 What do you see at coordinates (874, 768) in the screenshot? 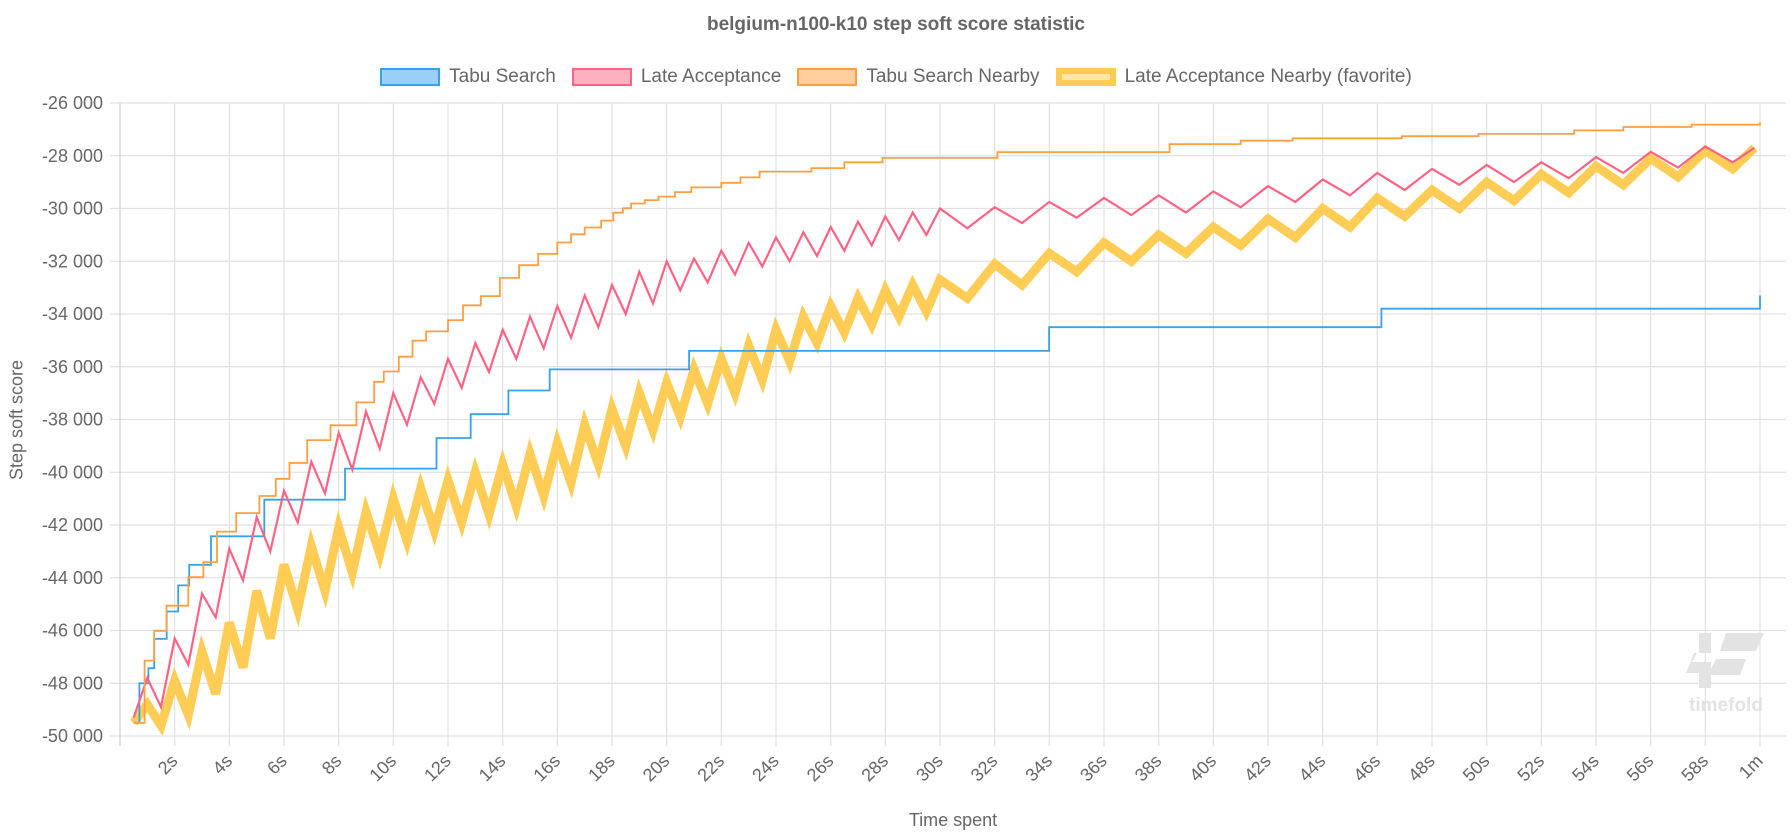
I see `x-tick-label: 28s` at bounding box center [874, 768].